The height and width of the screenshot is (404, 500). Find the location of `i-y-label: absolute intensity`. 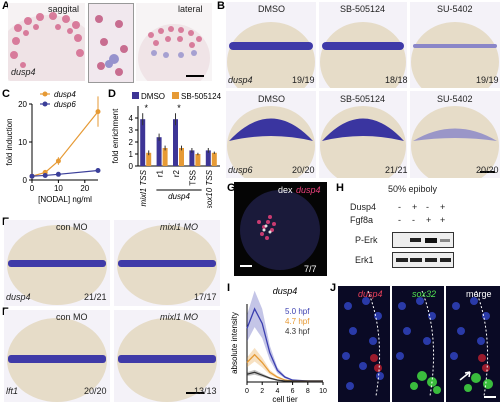

i-y-label: absolute intensity is located at coordinates (234, 343).